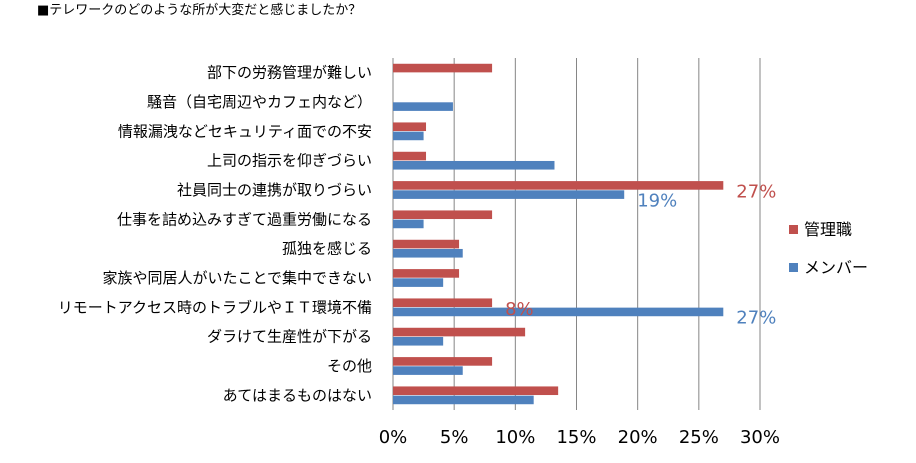  What do you see at coordinates (515, 437) in the screenshot?
I see `x-tick-label: 10%` at bounding box center [515, 437].